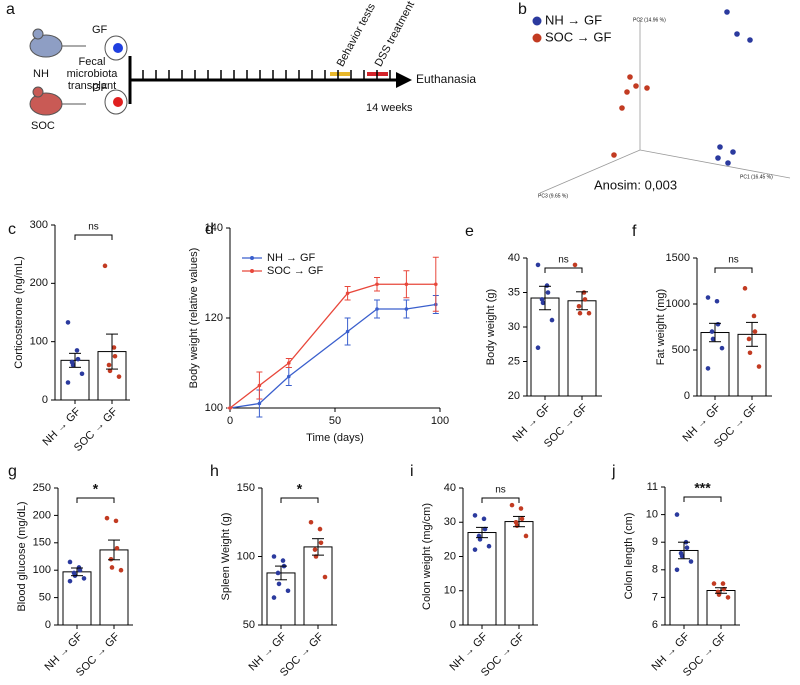  I want to click on y-tick-label: 20, so click(450, 556).